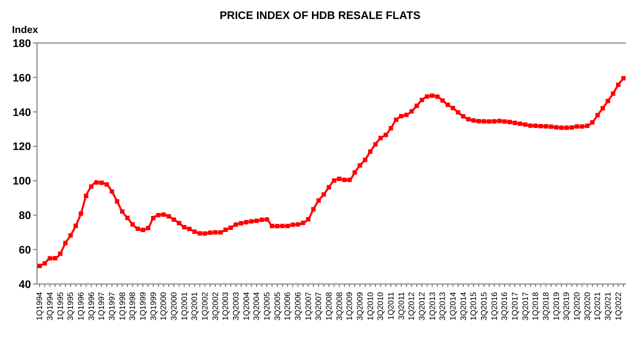 The image size is (640, 341). I want to click on x-tick-label: 3Q2003, so click(235, 305).